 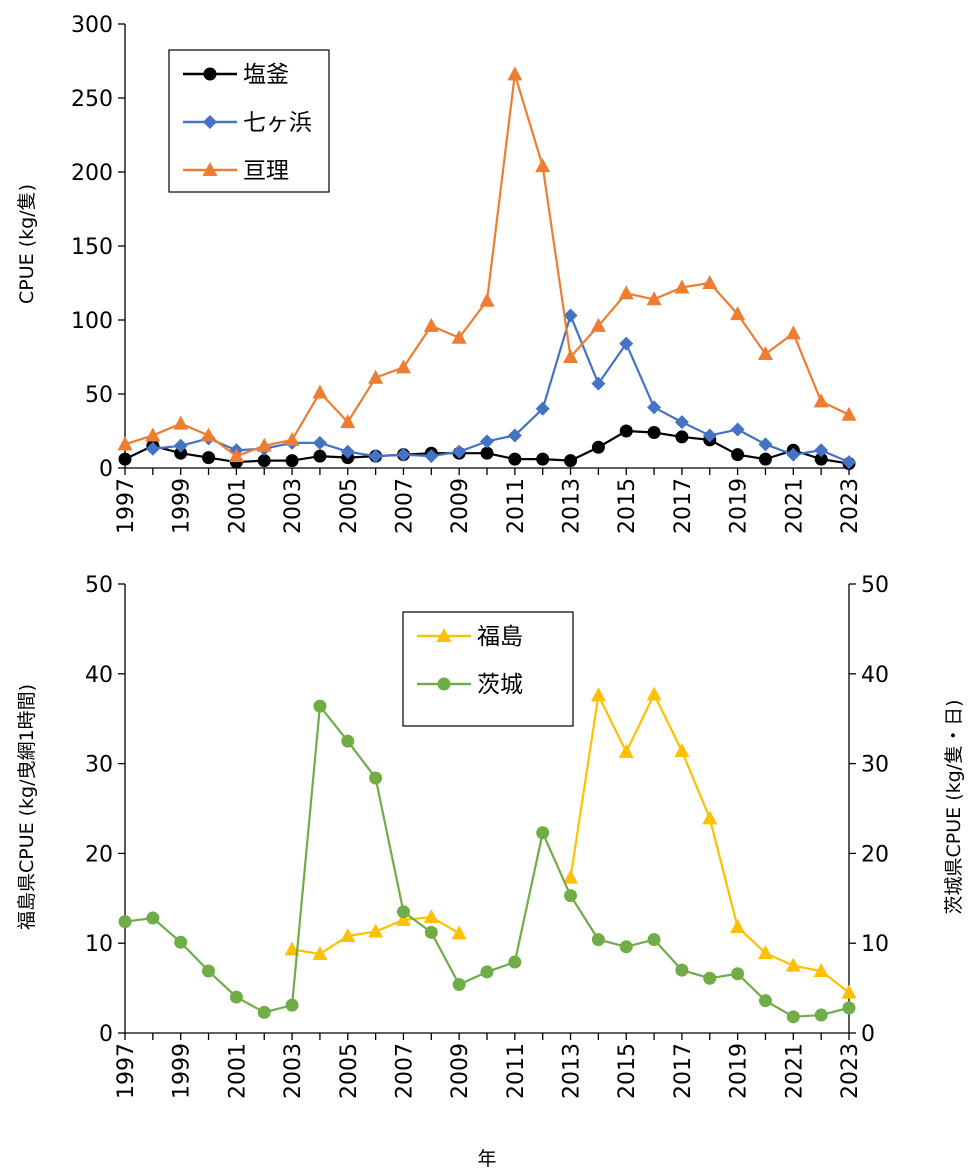 What do you see at coordinates (92, 25) in the screenshot?
I see `y-tick-label: 300` at bounding box center [92, 25].